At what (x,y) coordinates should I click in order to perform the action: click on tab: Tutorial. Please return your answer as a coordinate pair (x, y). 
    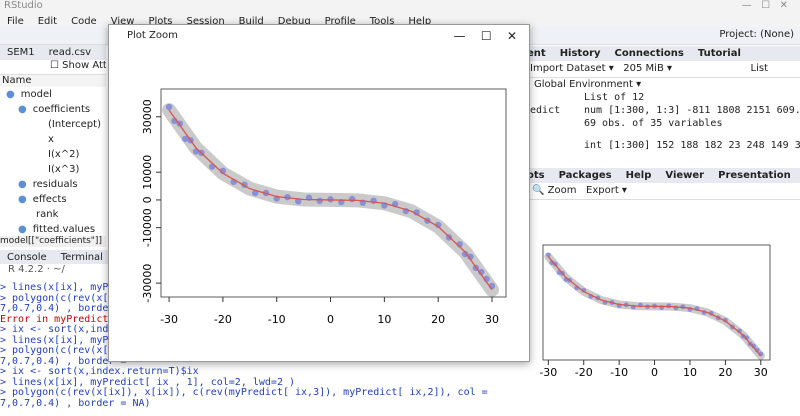
    Looking at the image, I should click on (719, 53).